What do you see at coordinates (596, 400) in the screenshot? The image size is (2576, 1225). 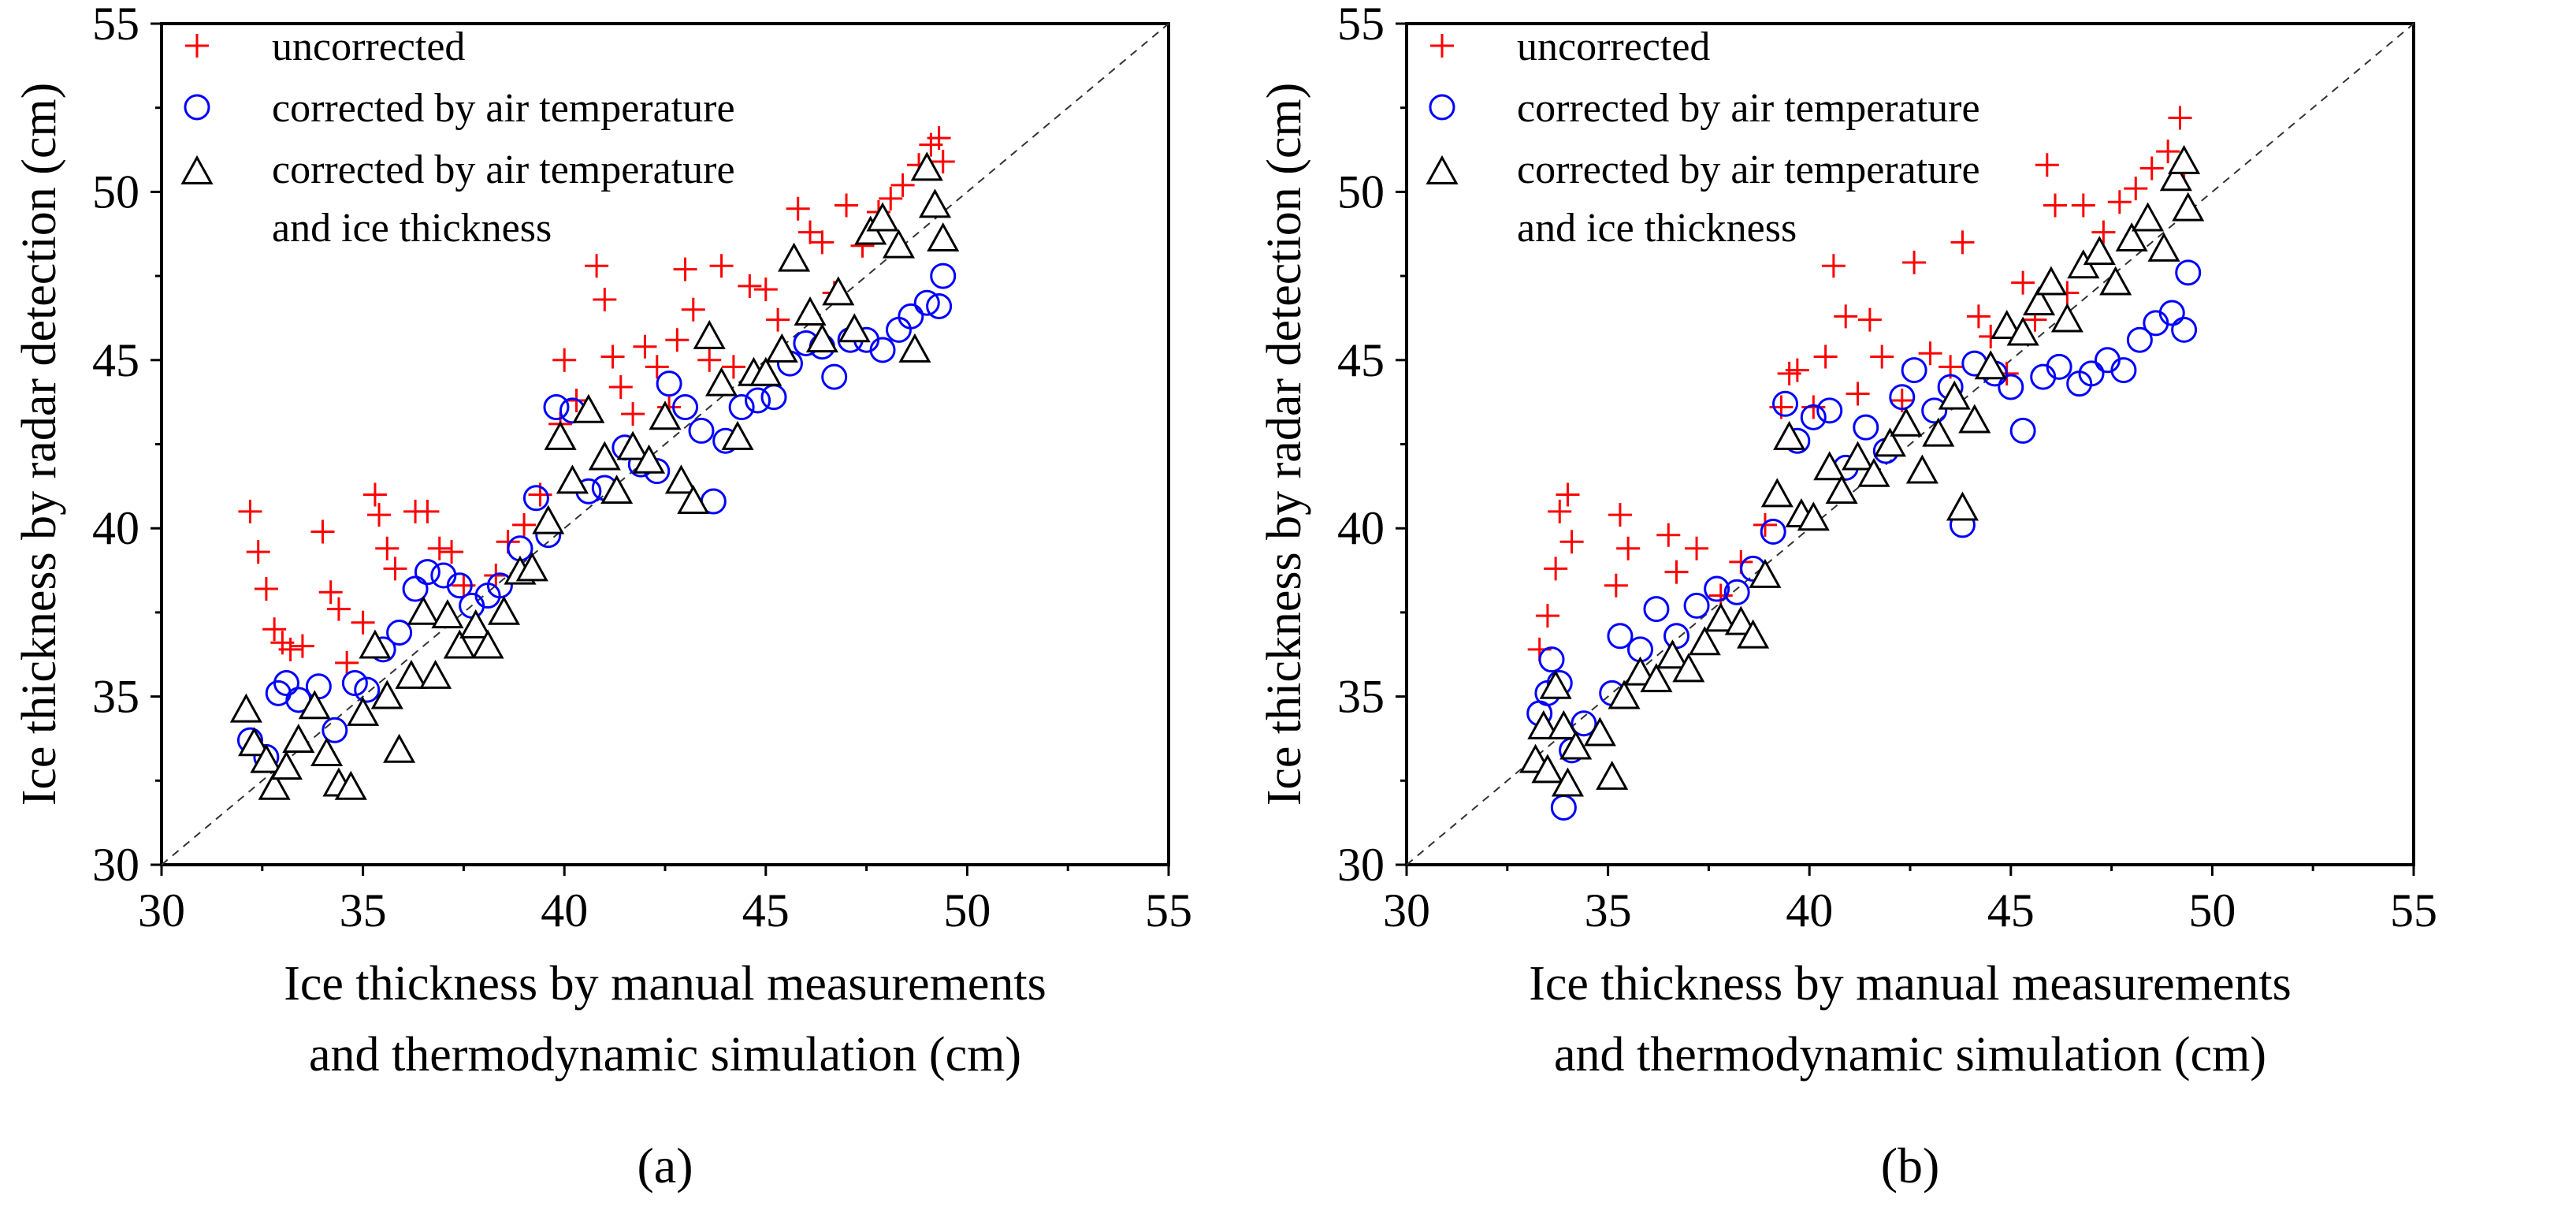 I see `series-plus` at bounding box center [596, 400].